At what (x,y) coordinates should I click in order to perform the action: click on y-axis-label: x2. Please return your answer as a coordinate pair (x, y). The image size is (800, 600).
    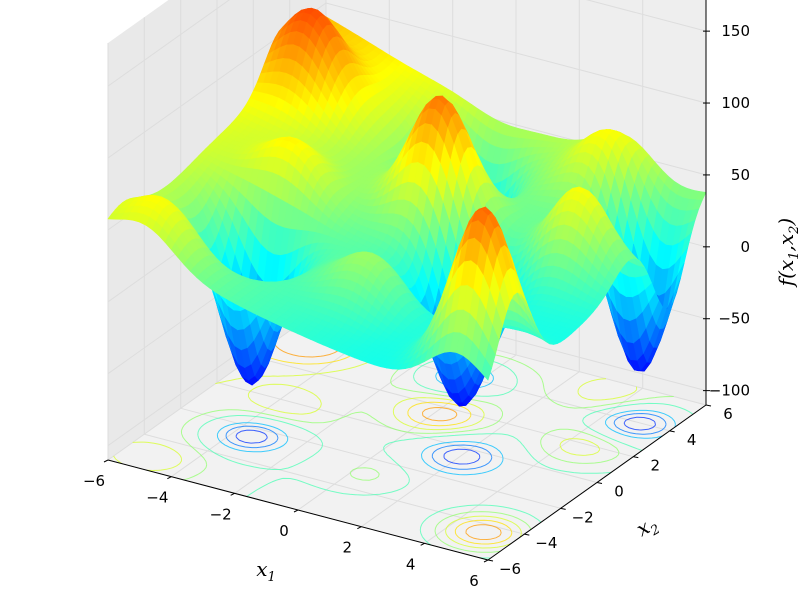
    Looking at the image, I should click on (647, 528).